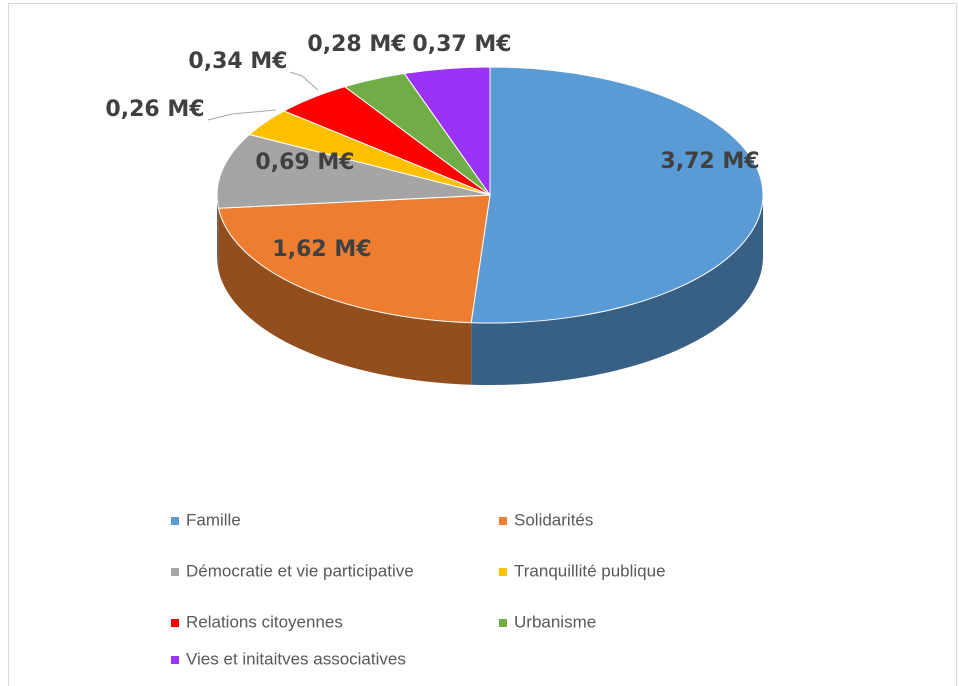 This screenshot has width=959, height=686. I want to click on data-label: 0,28 M€, so click(356, 44).